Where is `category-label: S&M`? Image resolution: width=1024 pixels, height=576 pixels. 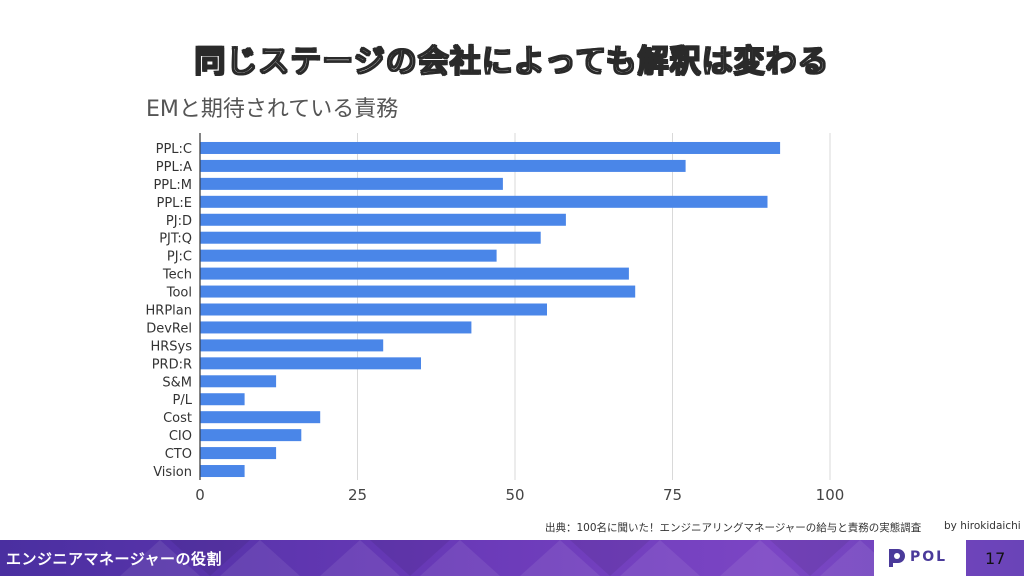 category-label: S&M is located at coordinates (177, 382).